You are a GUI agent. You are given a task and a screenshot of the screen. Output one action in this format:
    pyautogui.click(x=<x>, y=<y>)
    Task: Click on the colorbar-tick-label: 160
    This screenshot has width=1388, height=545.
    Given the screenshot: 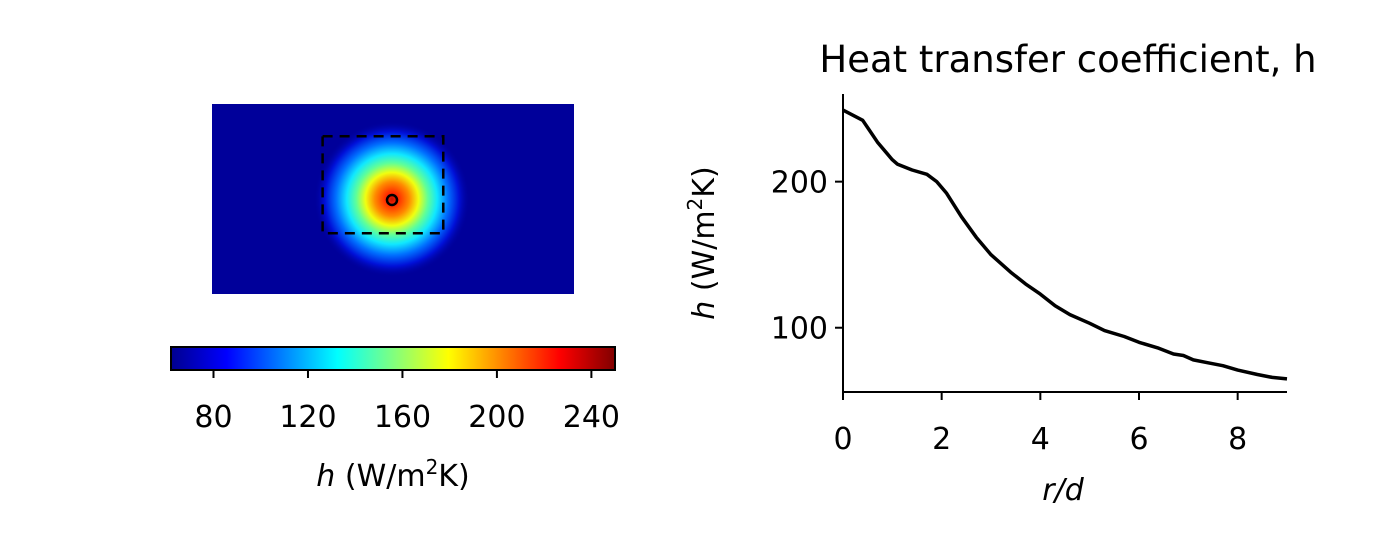 What is the action you would take?
    pyautogui.click(x=402, y=417)
    